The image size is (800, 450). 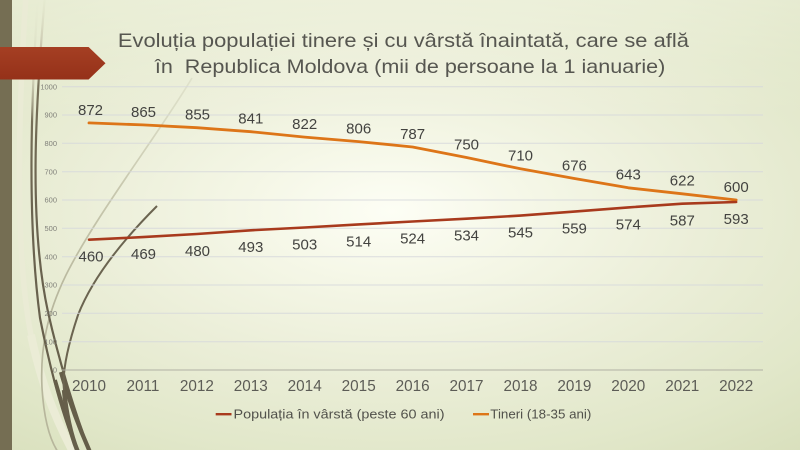 I want to click on svg-text: 822, so click(x=304, y=124).